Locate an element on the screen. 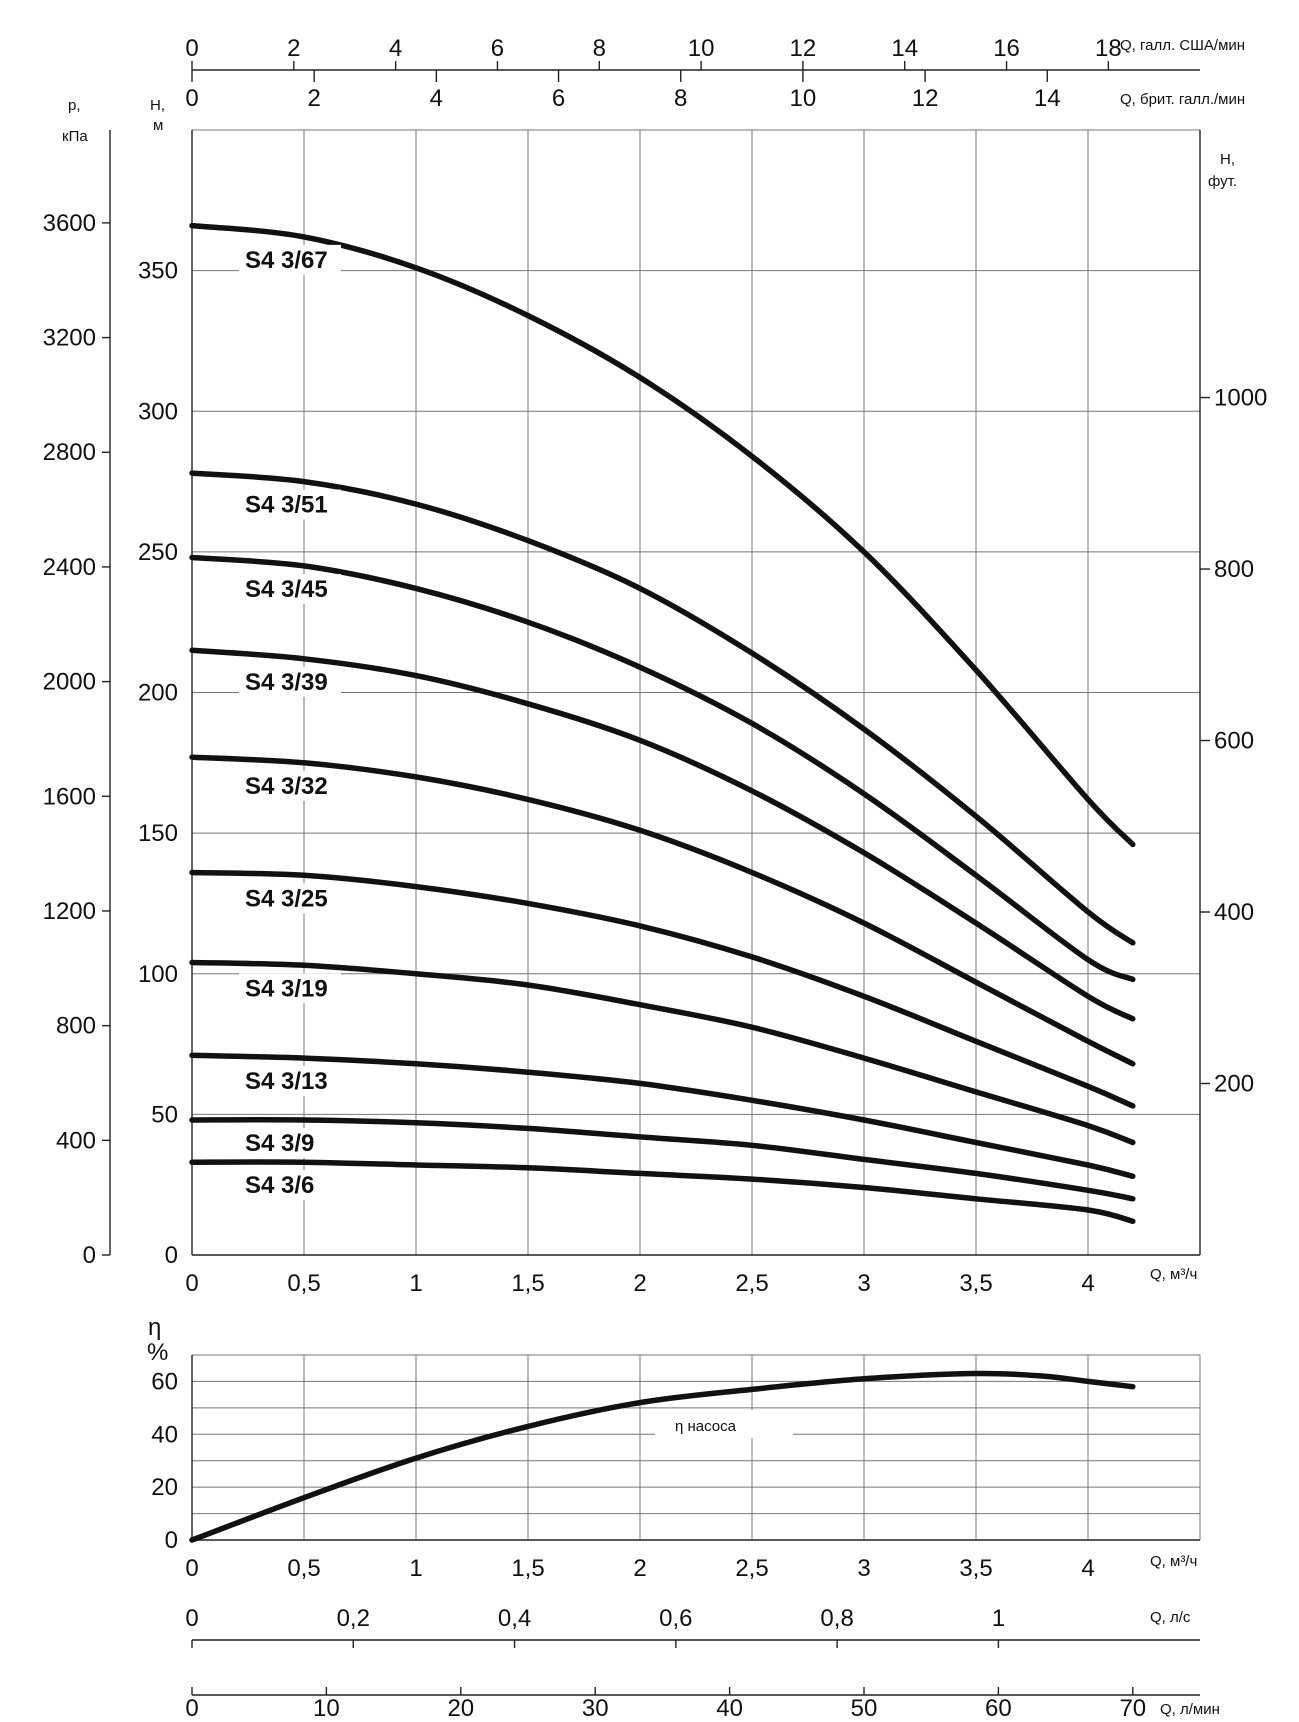 The height and width of the screenshot is (1722, 1299). head-m-tick-350: 350 is located at coordinates (158, 271).